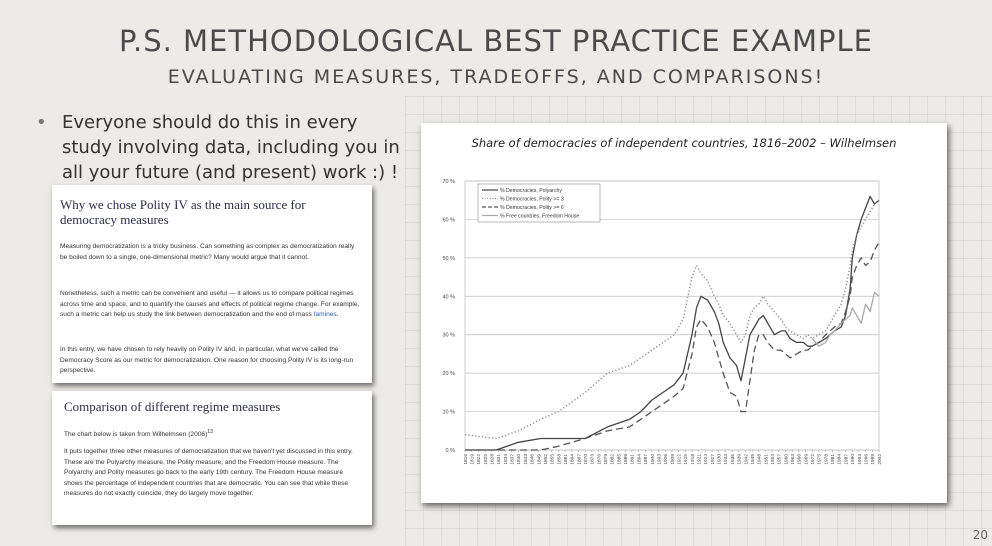 This screenshot has height=546, width=992. I want to click on x-tick-label: 1897, so click(646, 459).